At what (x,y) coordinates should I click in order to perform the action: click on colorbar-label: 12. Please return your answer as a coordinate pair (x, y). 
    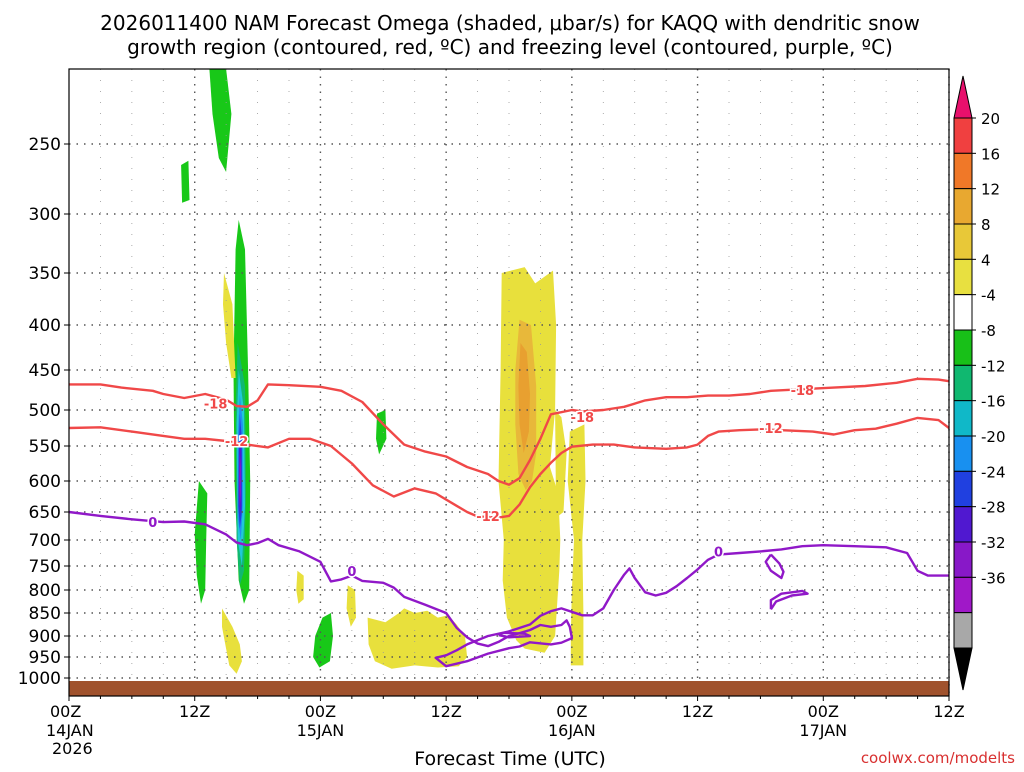
    Looking at the image, I should click on (990, 190).